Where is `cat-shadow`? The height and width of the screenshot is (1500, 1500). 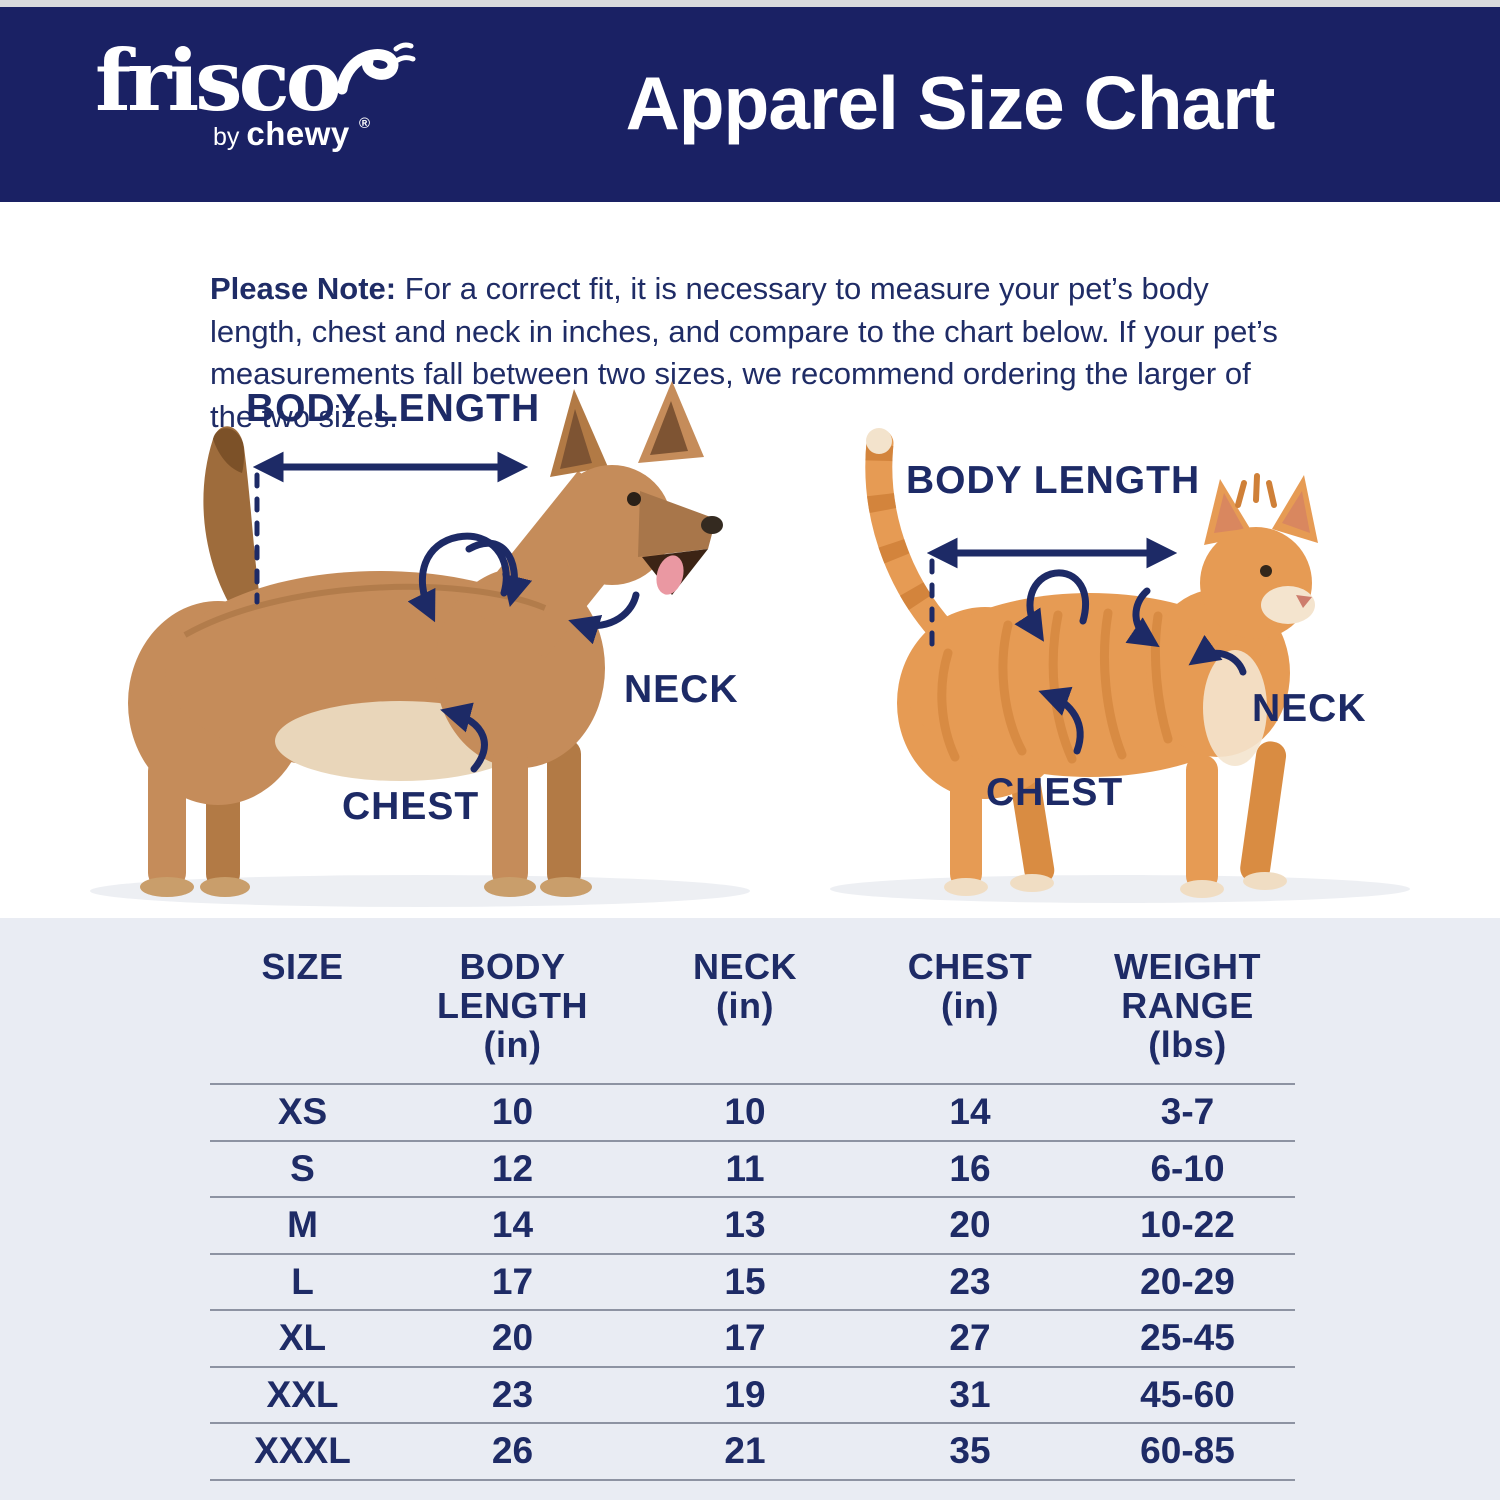 cat-shadow is located at coordinates (1120, 889).